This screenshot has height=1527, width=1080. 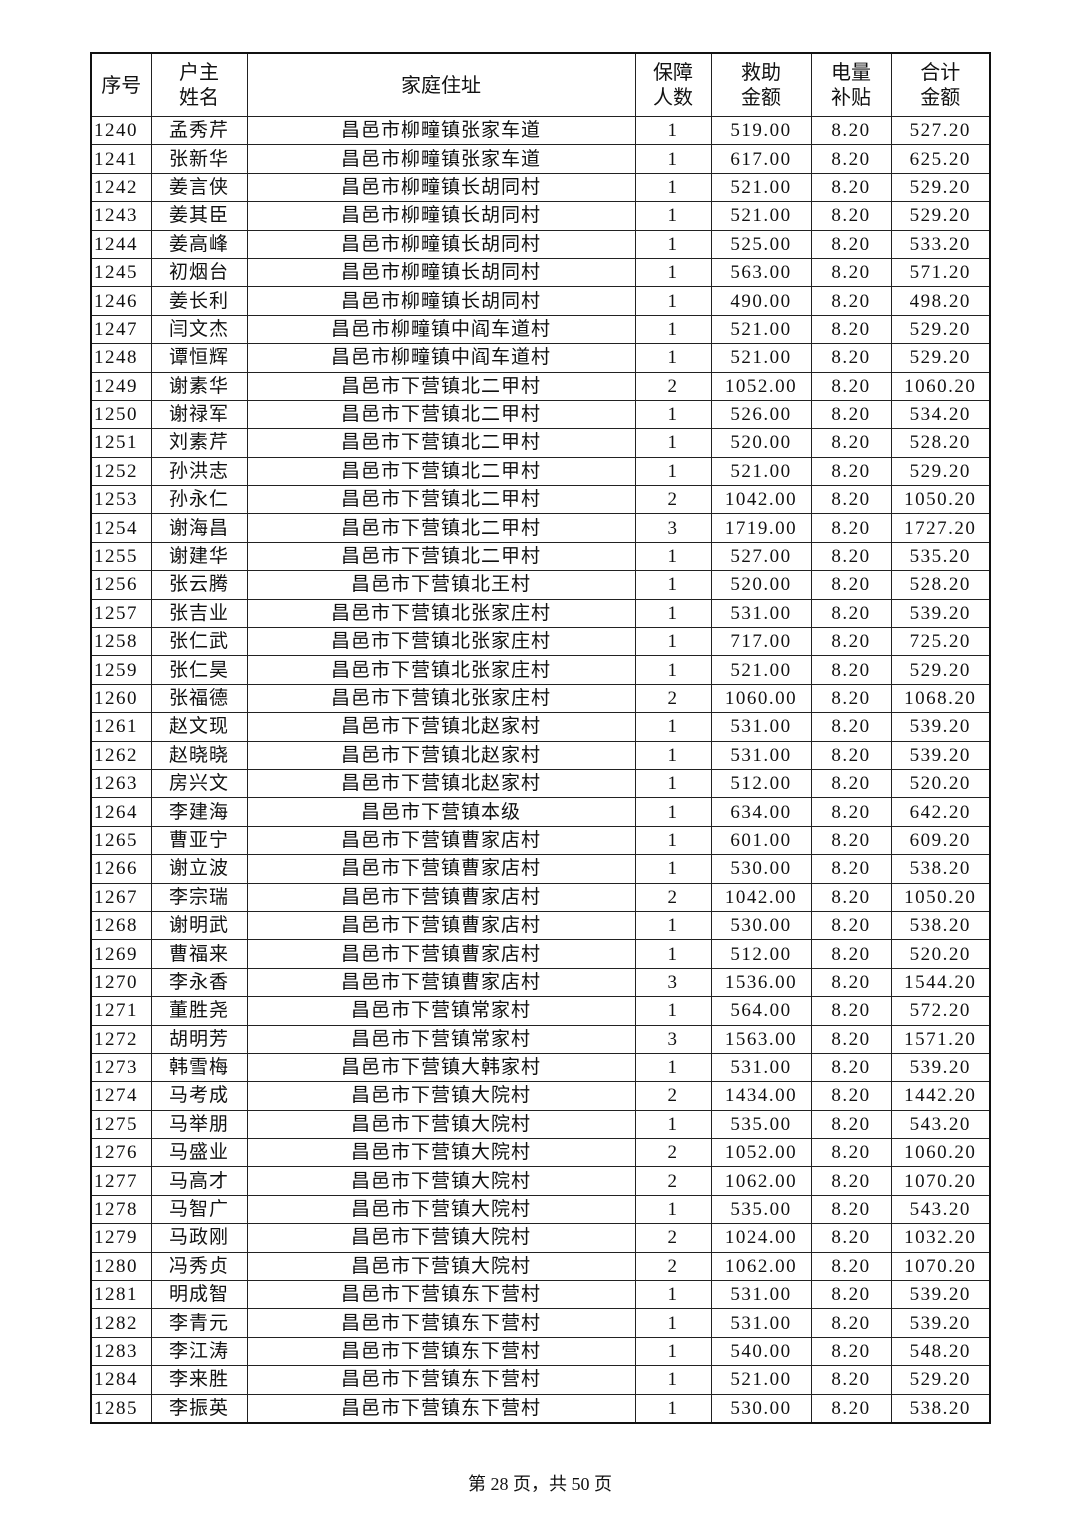 What do you see at coordinates (940, 698) in the screenshot?
I see `cell-total: 1068.20` at bounding box center [940, 698].